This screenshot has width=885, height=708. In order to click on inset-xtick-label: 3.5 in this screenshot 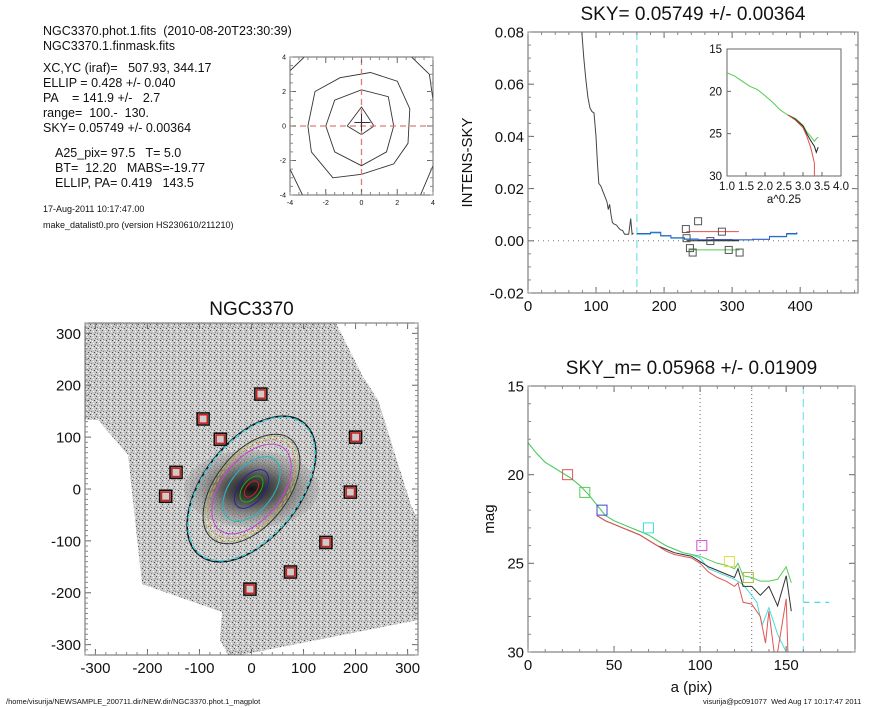, I will do `click(822, 187)`.